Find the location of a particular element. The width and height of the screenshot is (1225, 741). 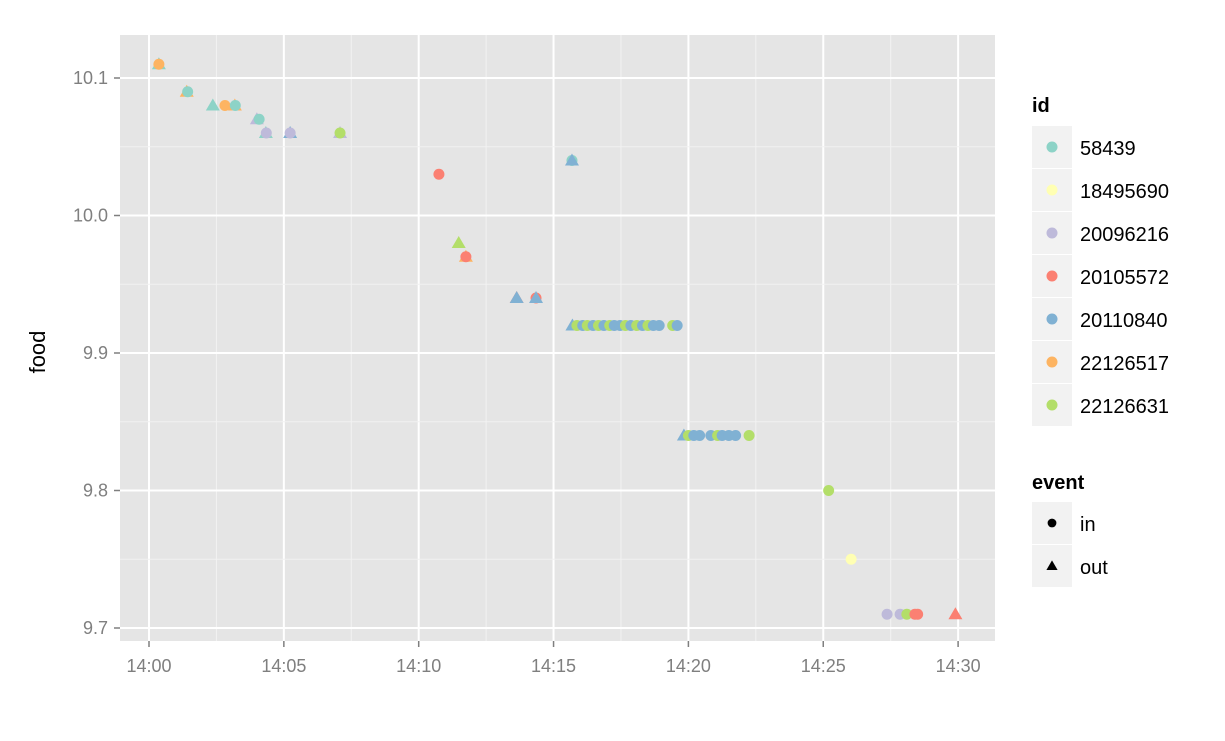

x-tick-label: 14:10 is located at coordinates (418, 666).